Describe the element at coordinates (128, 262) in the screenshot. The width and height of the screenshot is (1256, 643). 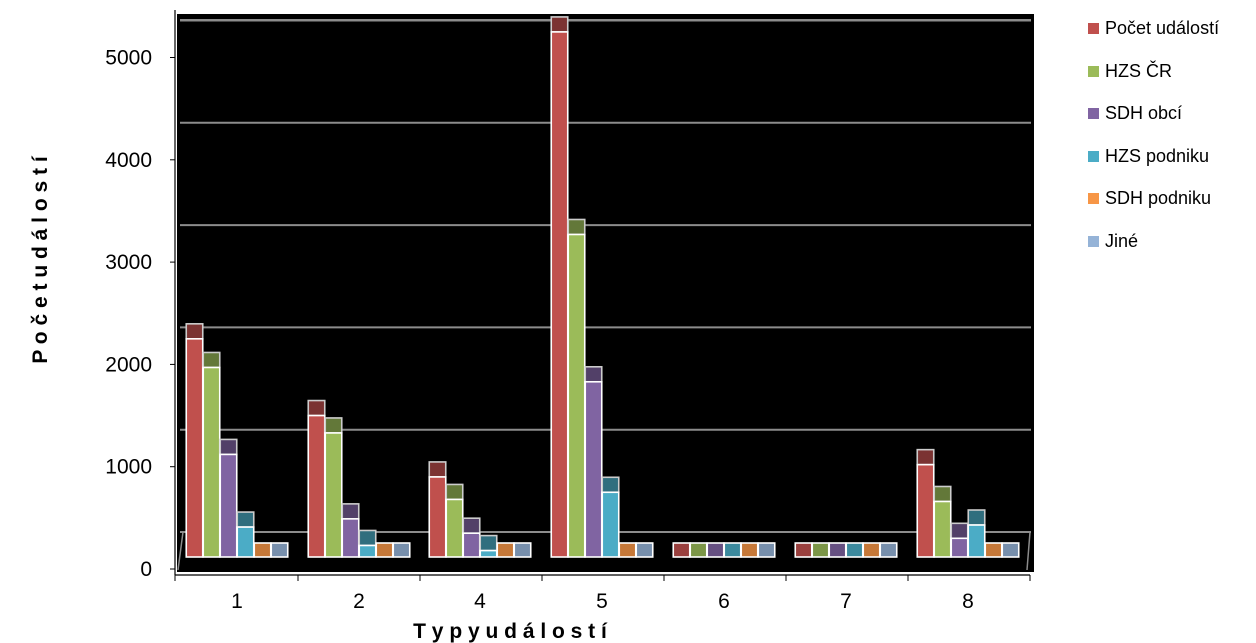
I see `y-tick-label: 3000` at that location.